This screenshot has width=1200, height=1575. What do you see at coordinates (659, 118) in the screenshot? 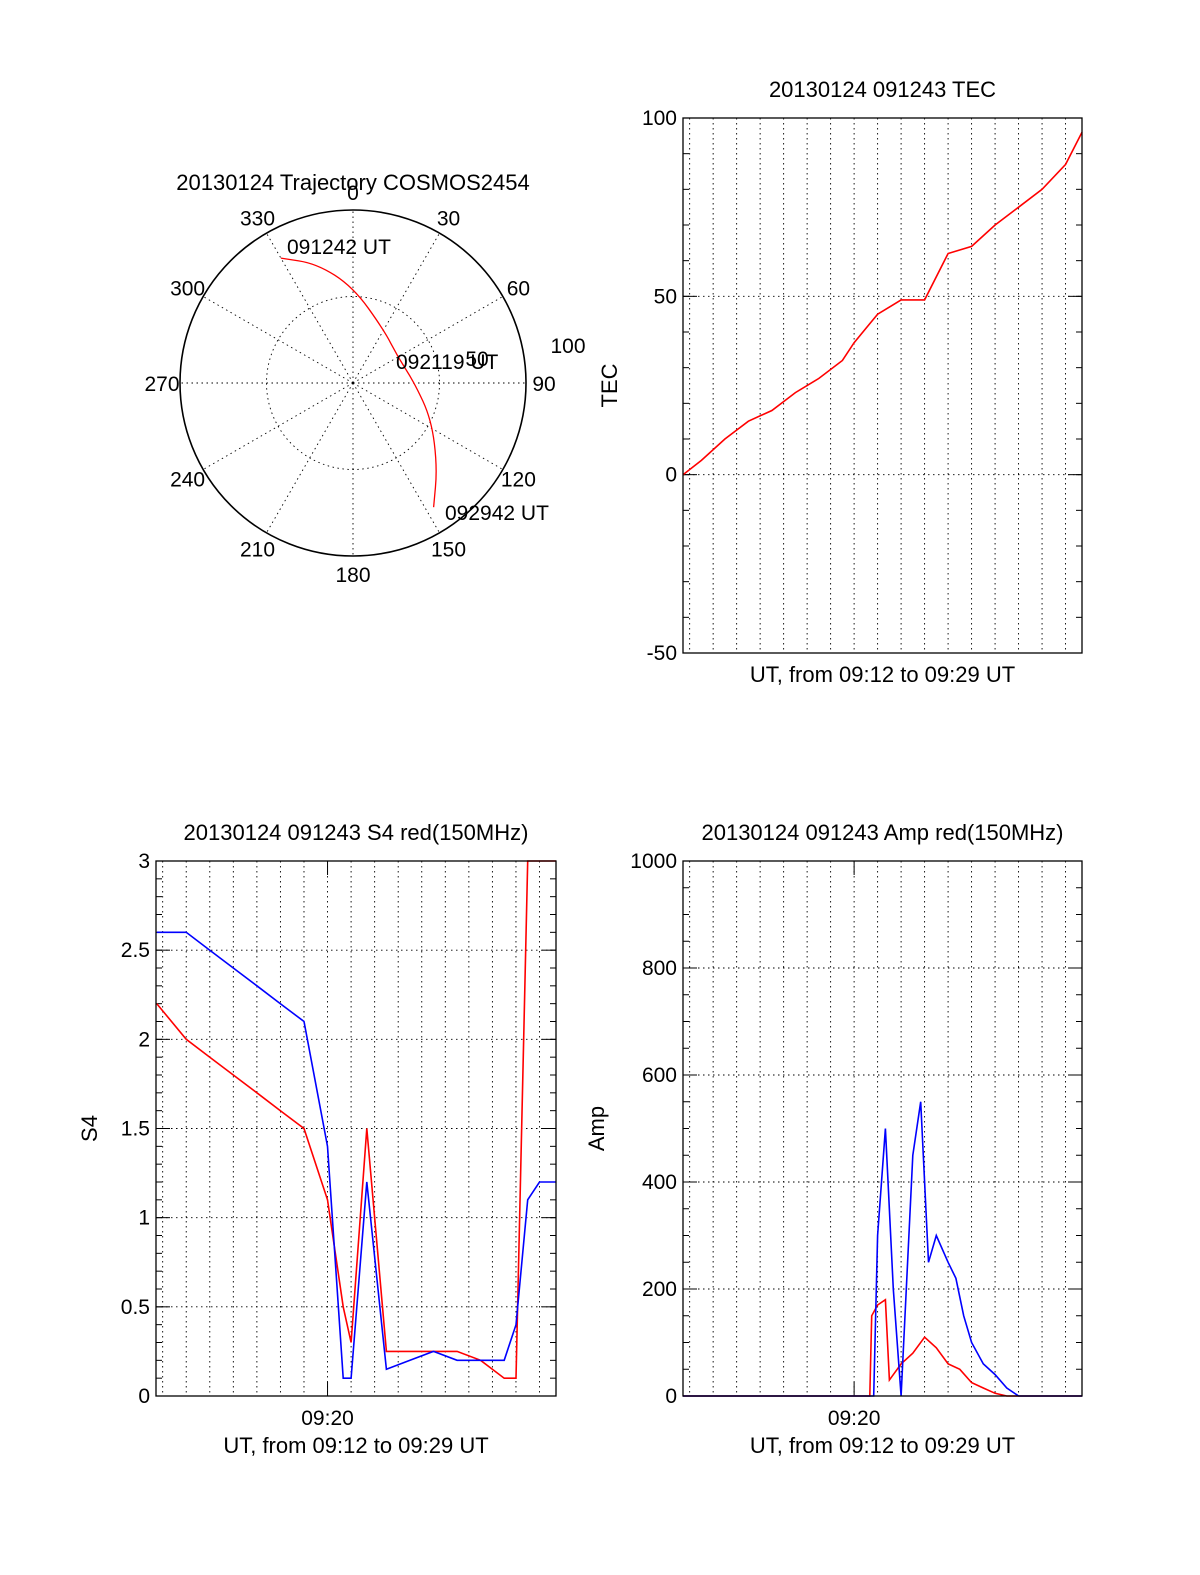
I see `y-tick-label: 100` at bounding box center [659, 118].